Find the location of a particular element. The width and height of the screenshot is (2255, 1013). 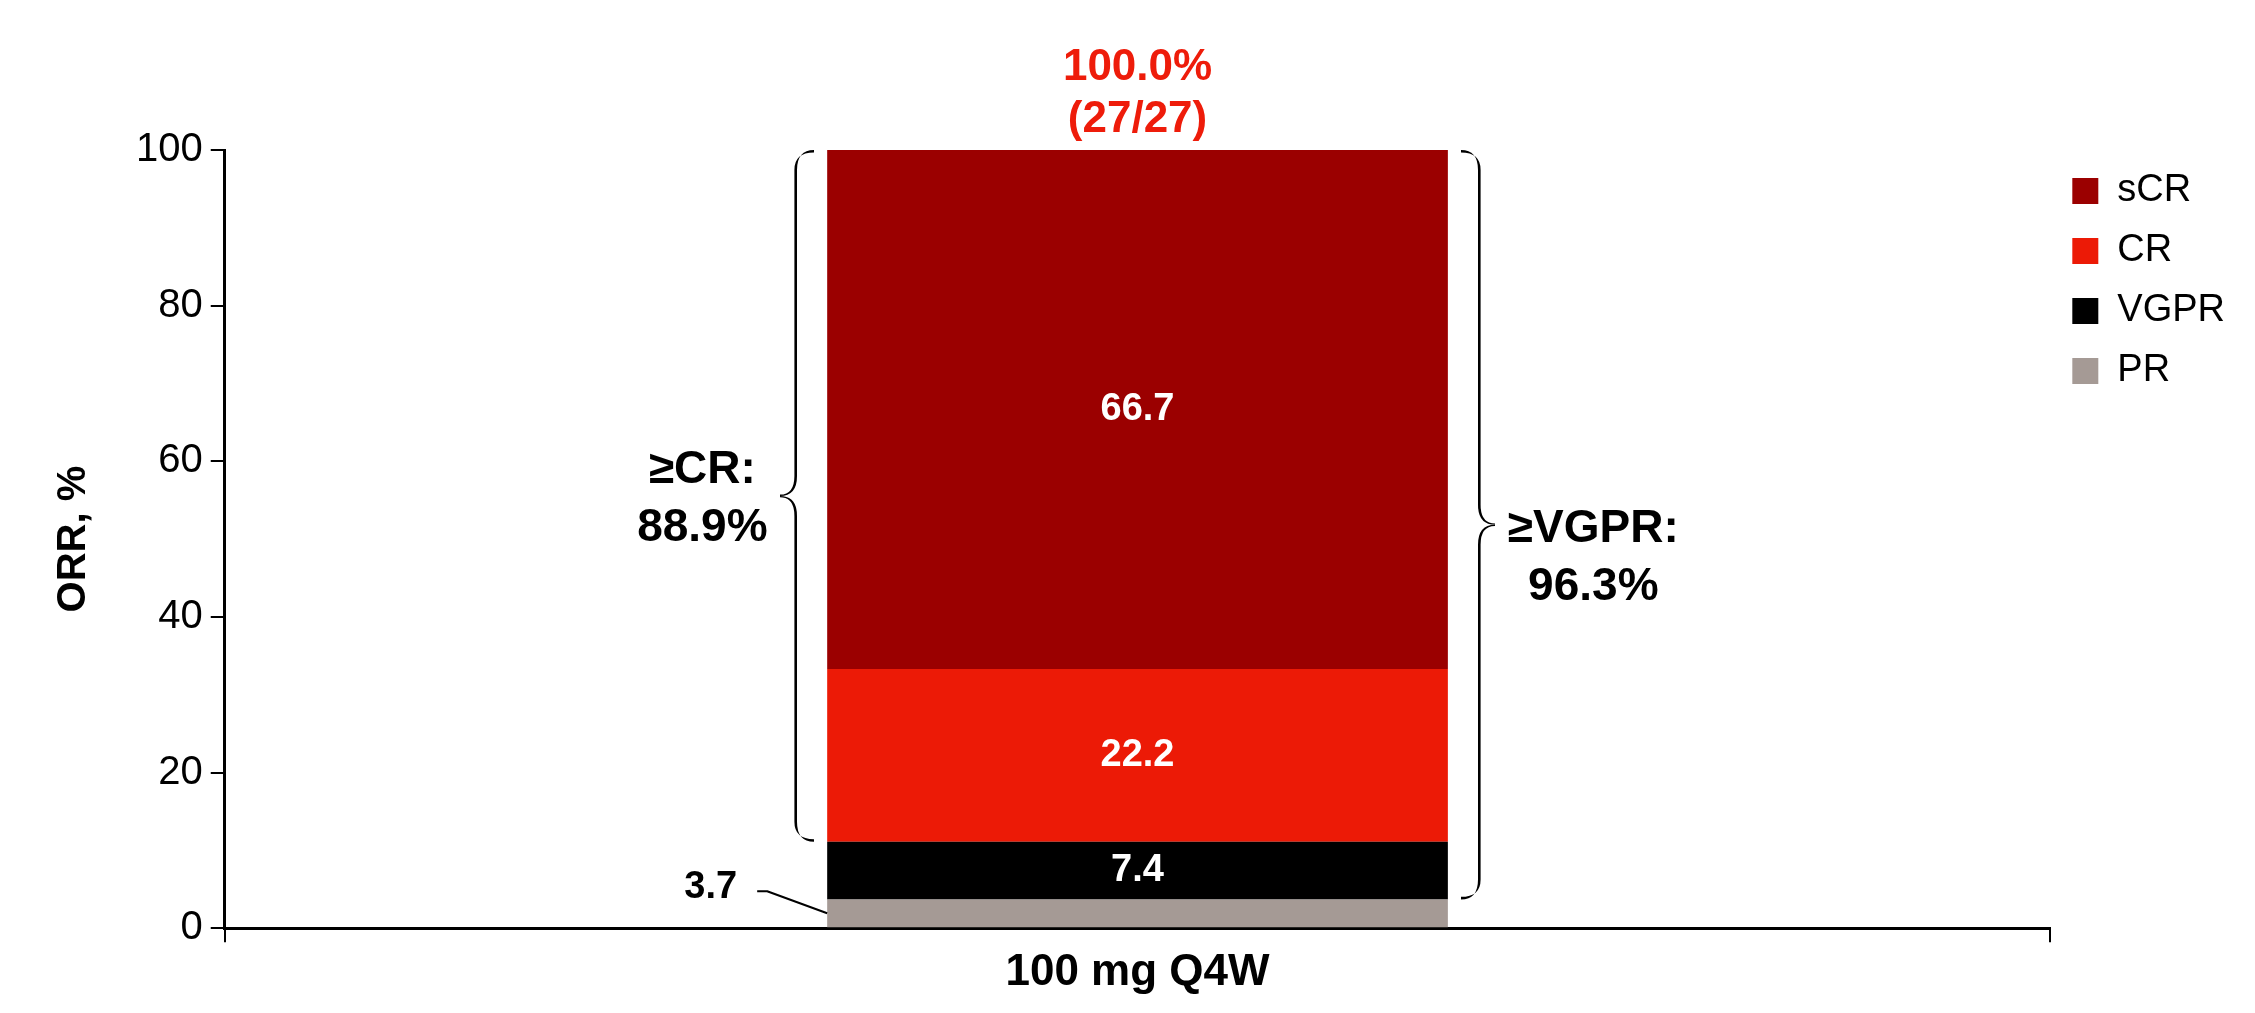

legend-label: CR is located at coordinates (2145, 248).